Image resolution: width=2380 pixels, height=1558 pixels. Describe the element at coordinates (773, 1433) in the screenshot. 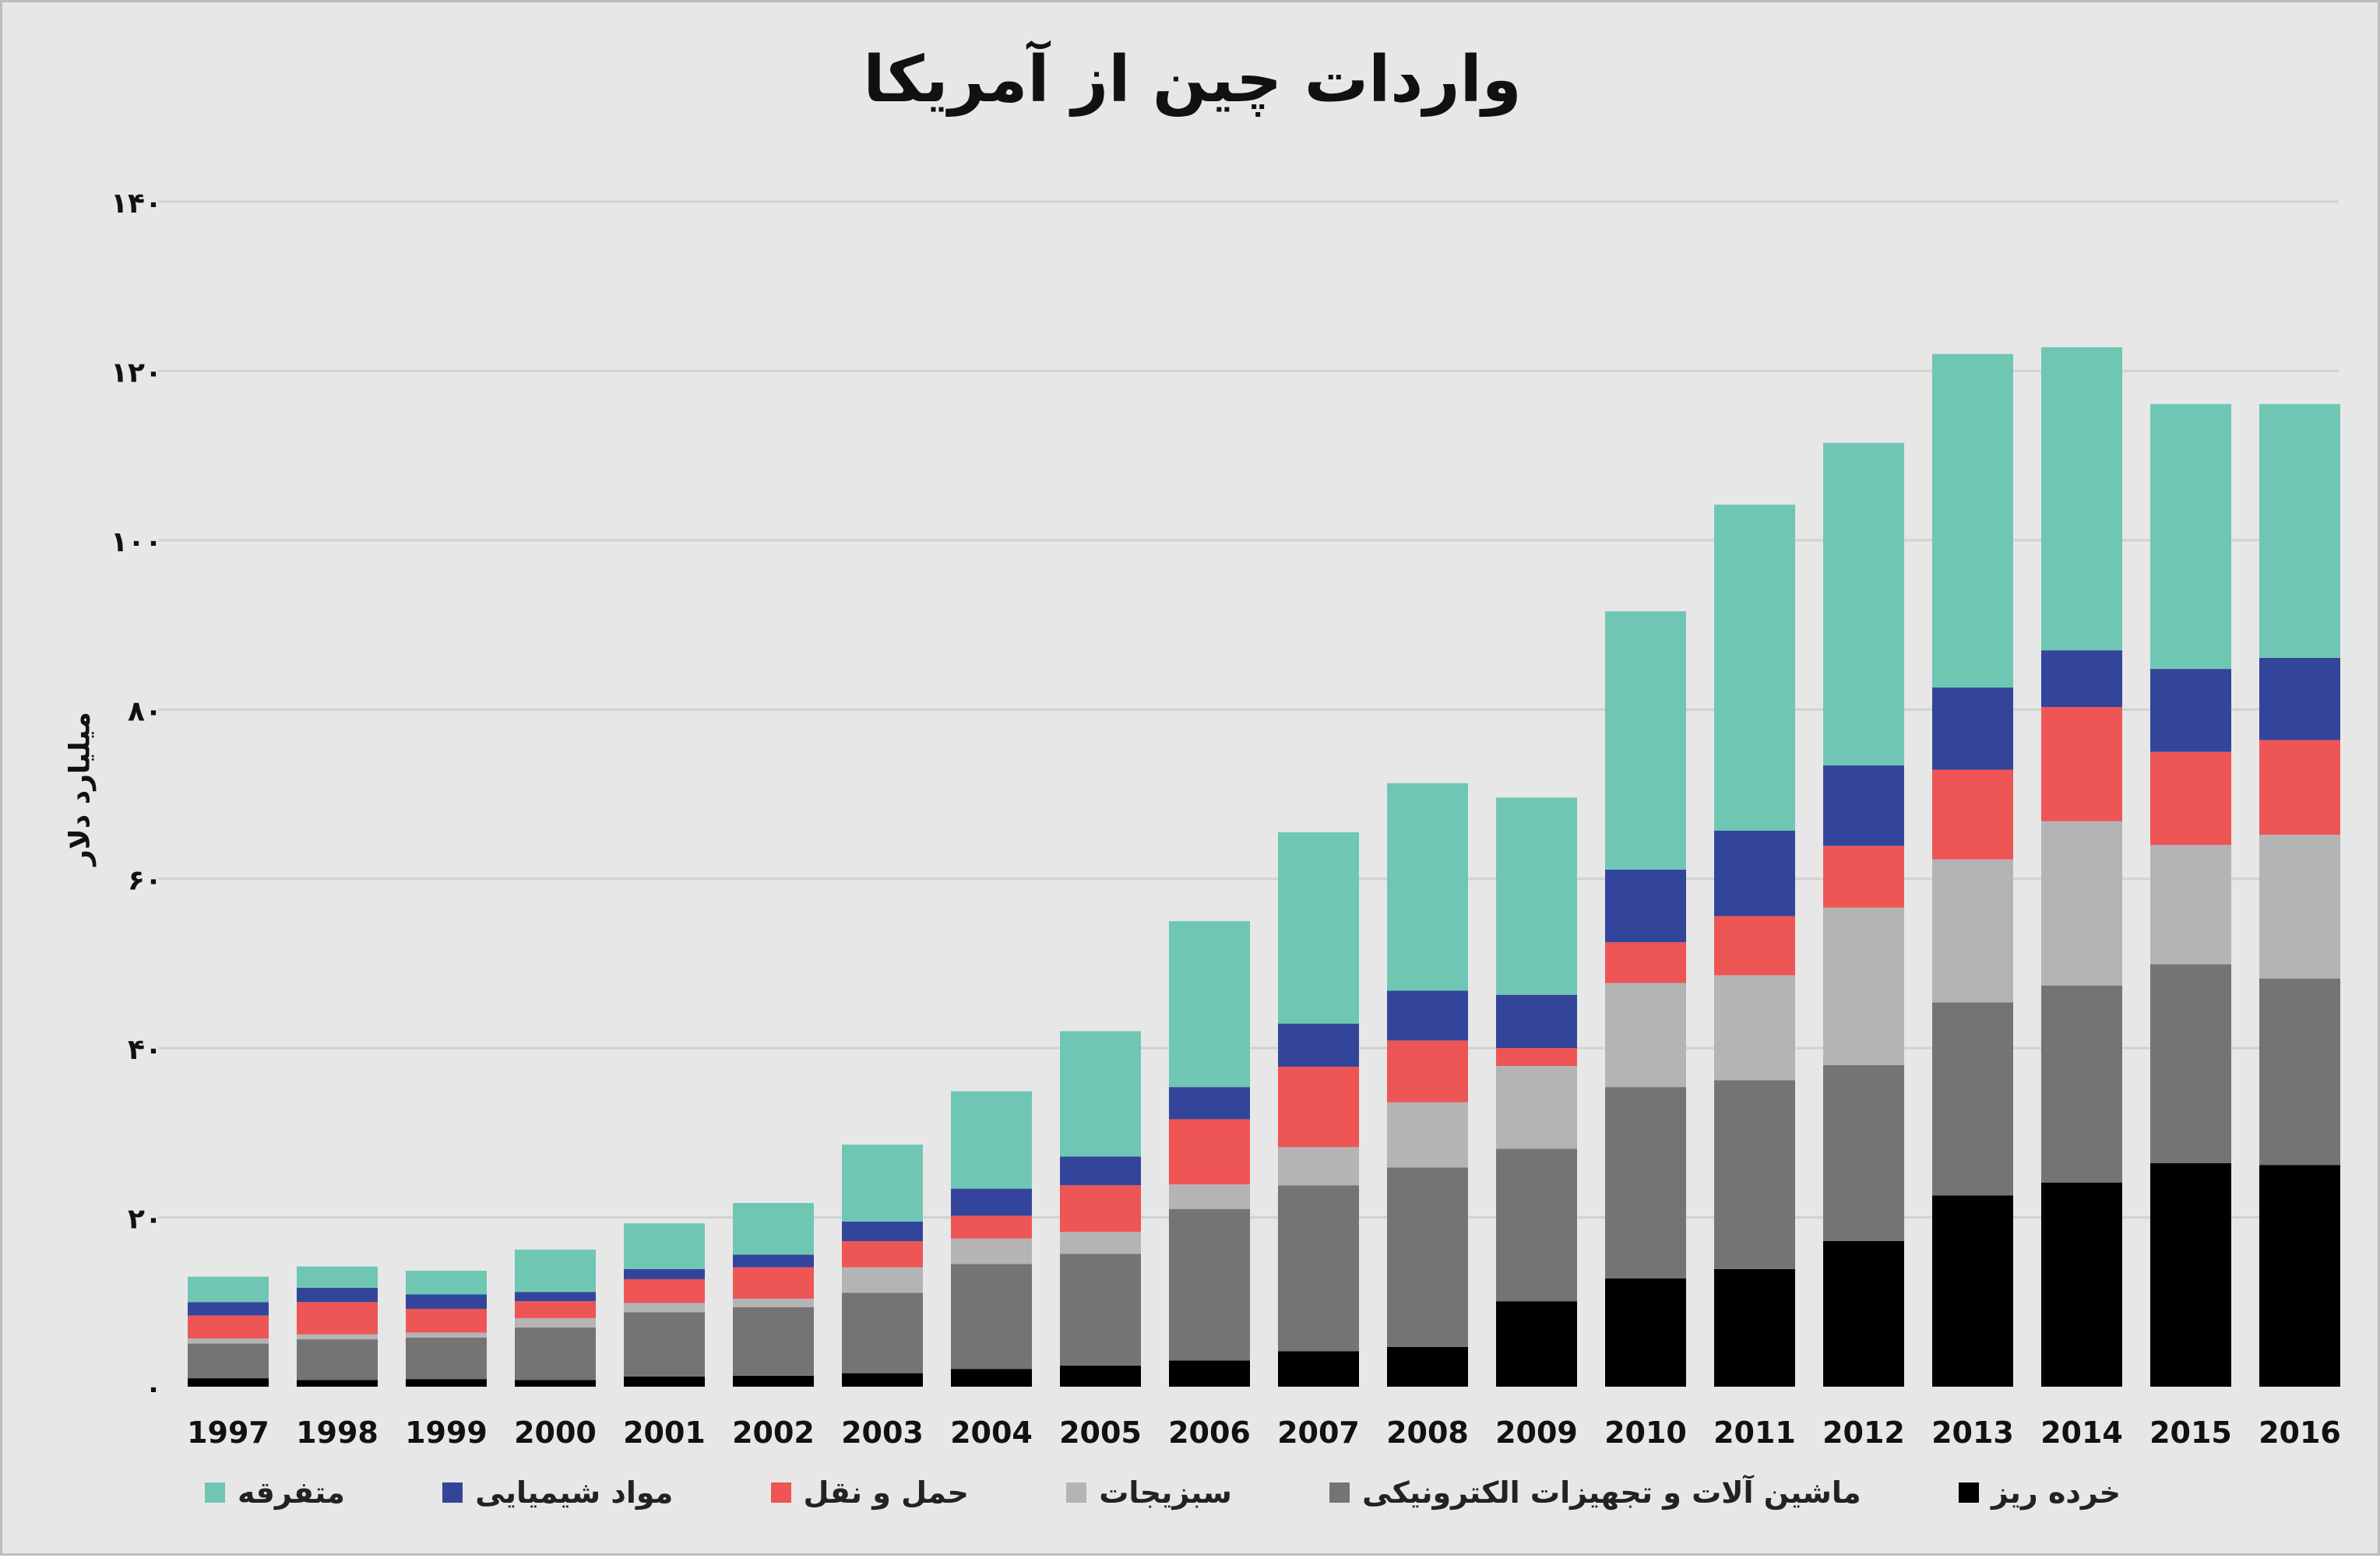

I see `x-tick-label: 2002` at that location.